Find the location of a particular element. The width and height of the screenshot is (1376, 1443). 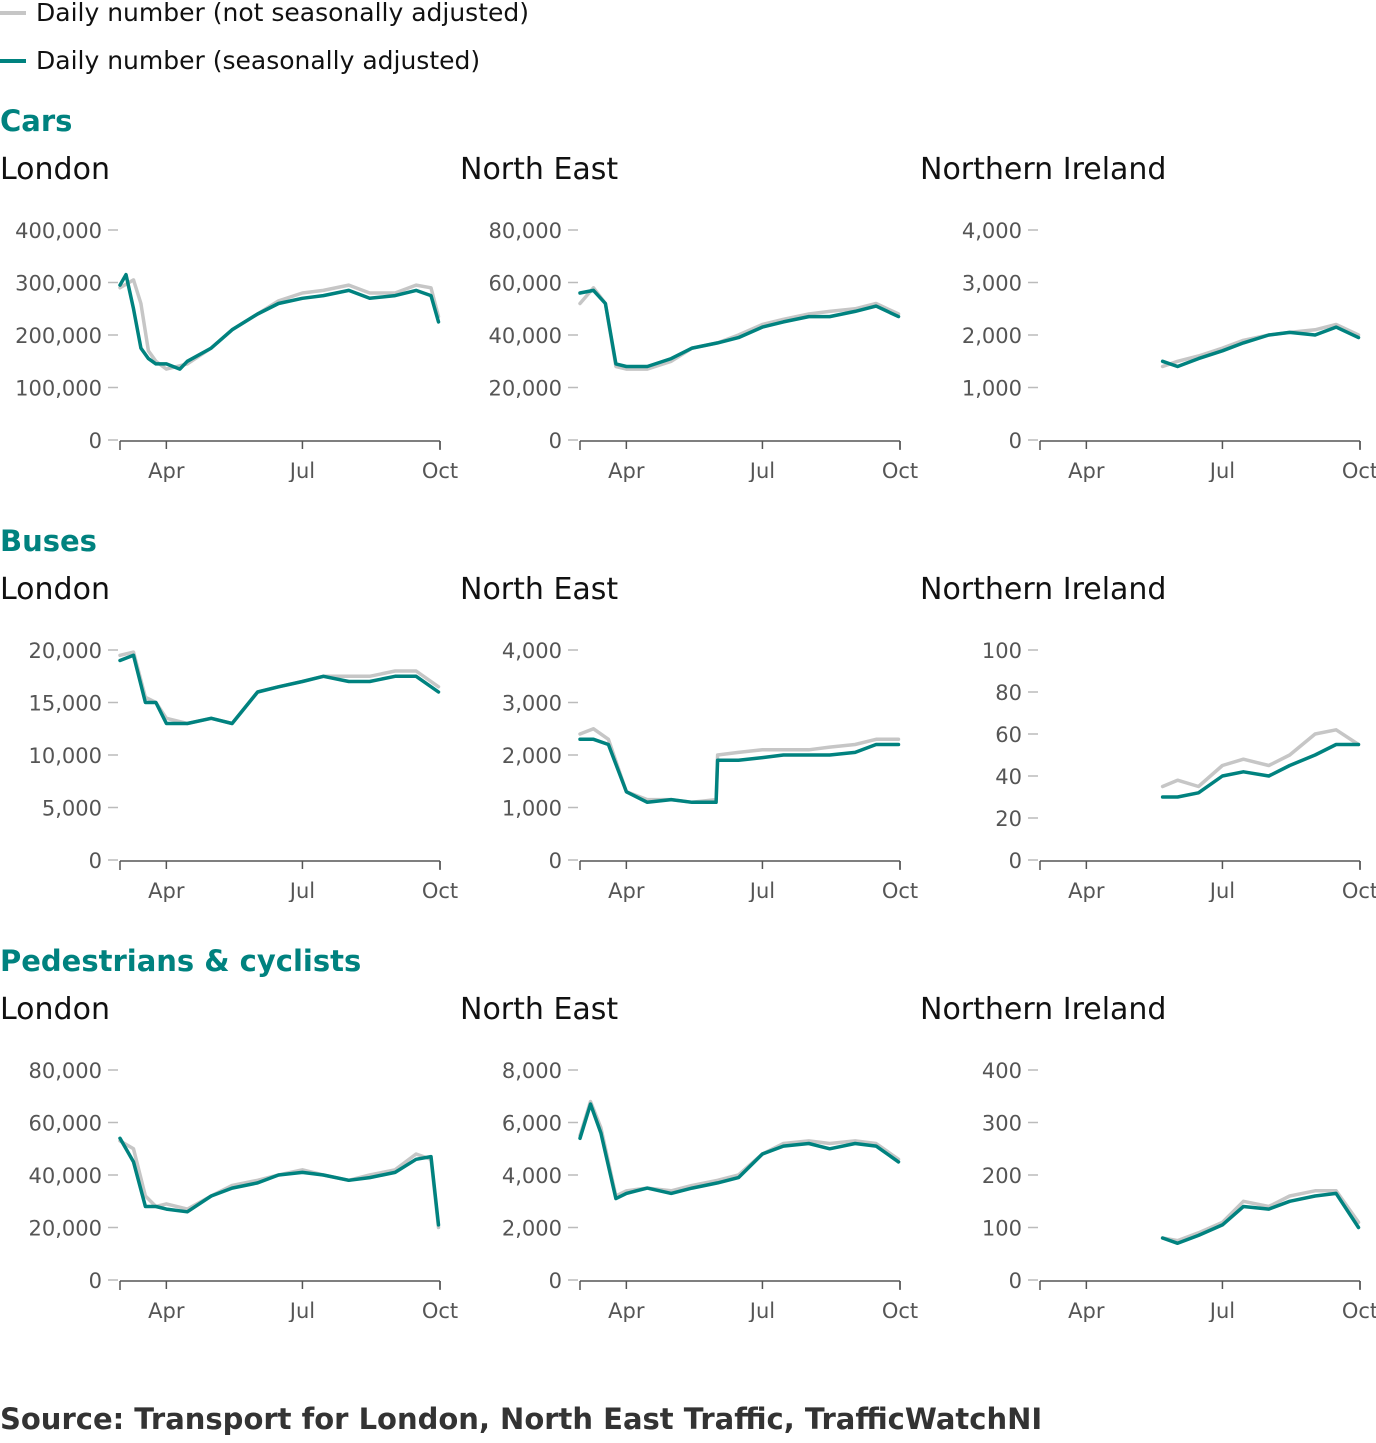

y-tick-label: 300 is located at coordinates (1002, 1124).